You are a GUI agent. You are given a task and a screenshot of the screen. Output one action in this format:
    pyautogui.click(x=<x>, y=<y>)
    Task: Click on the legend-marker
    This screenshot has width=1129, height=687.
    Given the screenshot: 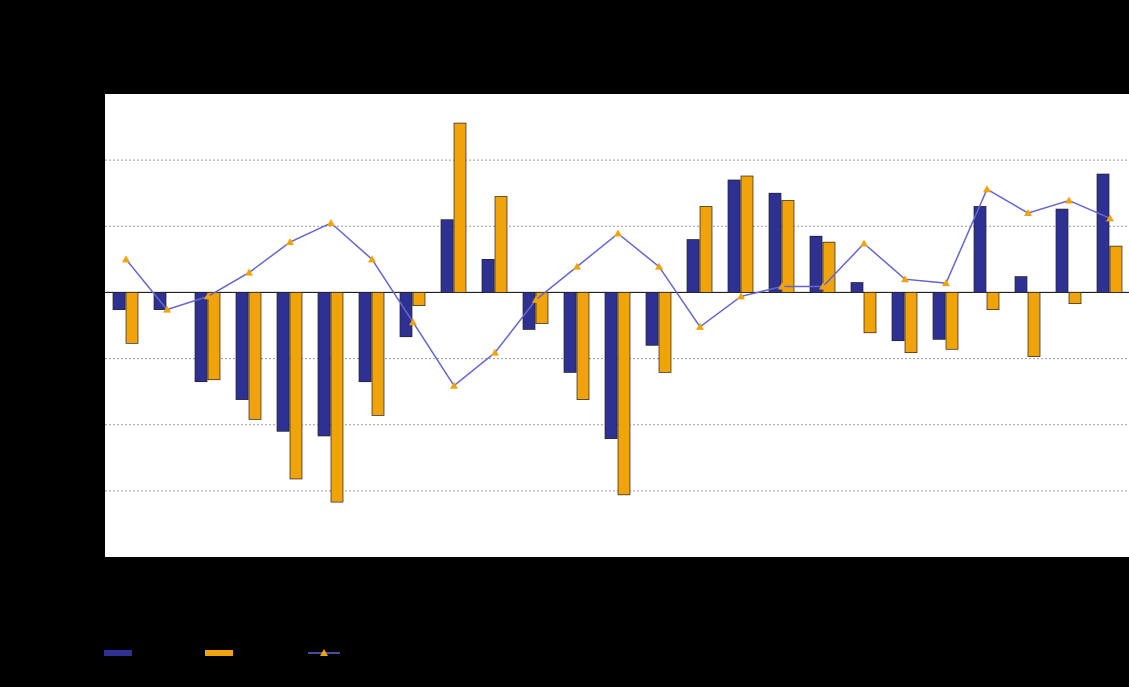 What is the action you would take?
    pyautogui.click(x=324, y=652)
    